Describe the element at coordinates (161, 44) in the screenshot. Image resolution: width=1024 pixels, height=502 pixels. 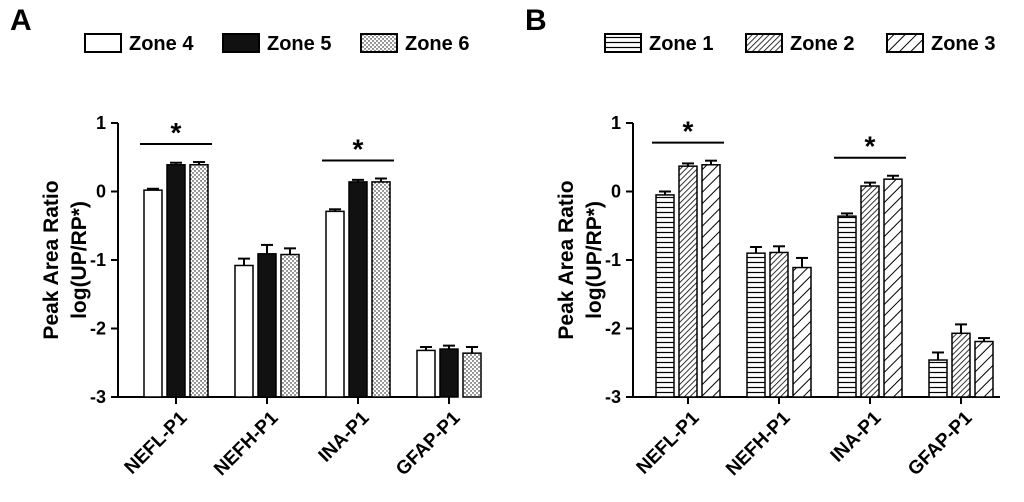
I see `legend-label: Zone 4` at that location.